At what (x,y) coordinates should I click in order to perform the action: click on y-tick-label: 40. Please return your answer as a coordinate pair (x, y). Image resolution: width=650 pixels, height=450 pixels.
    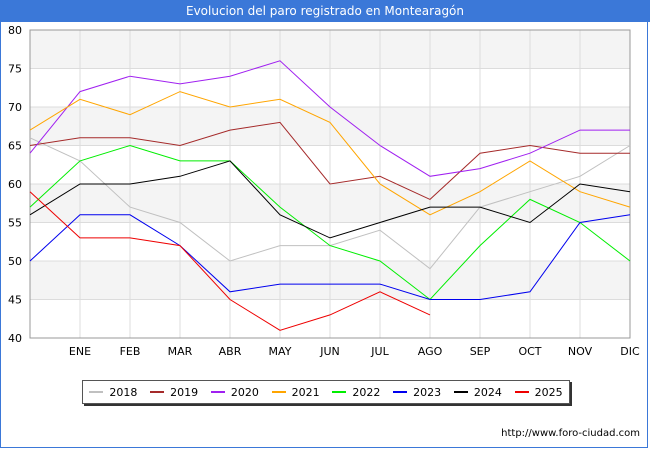
    Looking at the image, I should click on (15, 338).